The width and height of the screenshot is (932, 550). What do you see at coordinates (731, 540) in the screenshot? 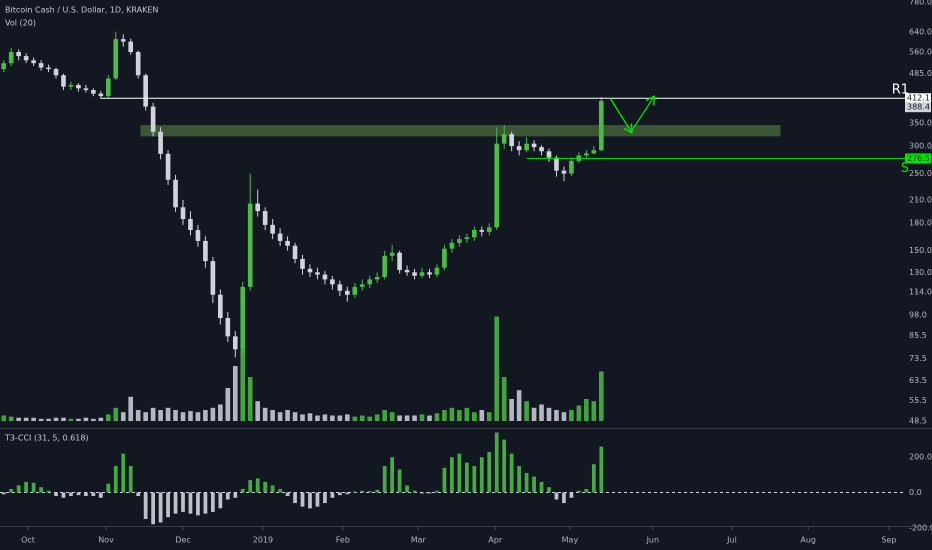
I see `x-tick-label: Jul` at bounding box center [731, 540].